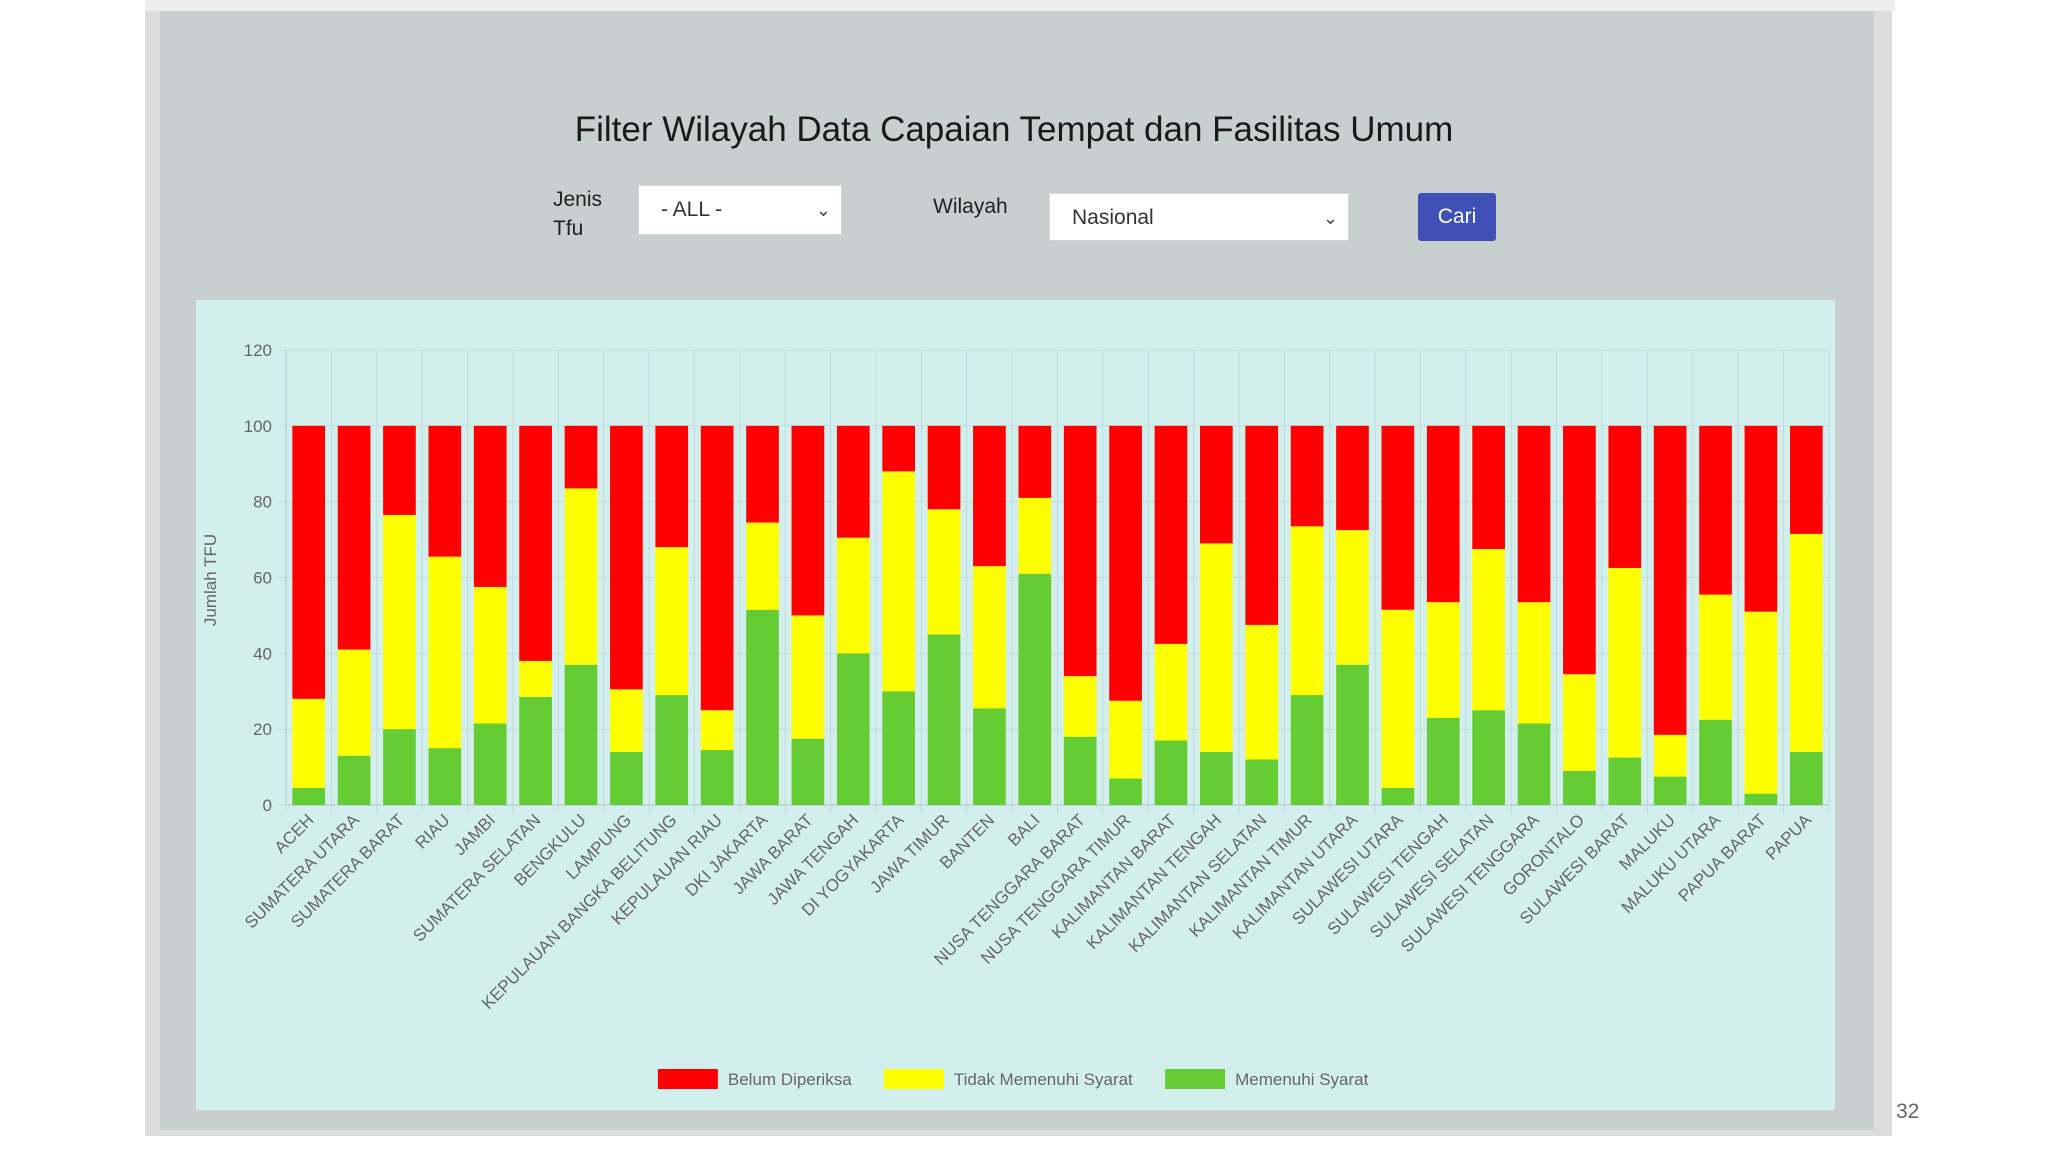 This screenshot has width=2048, height=1152. Describe the element at coordinates (909, 853) in the screenshot. I see `x-tick-label: JAWA TIMUR` at that location.